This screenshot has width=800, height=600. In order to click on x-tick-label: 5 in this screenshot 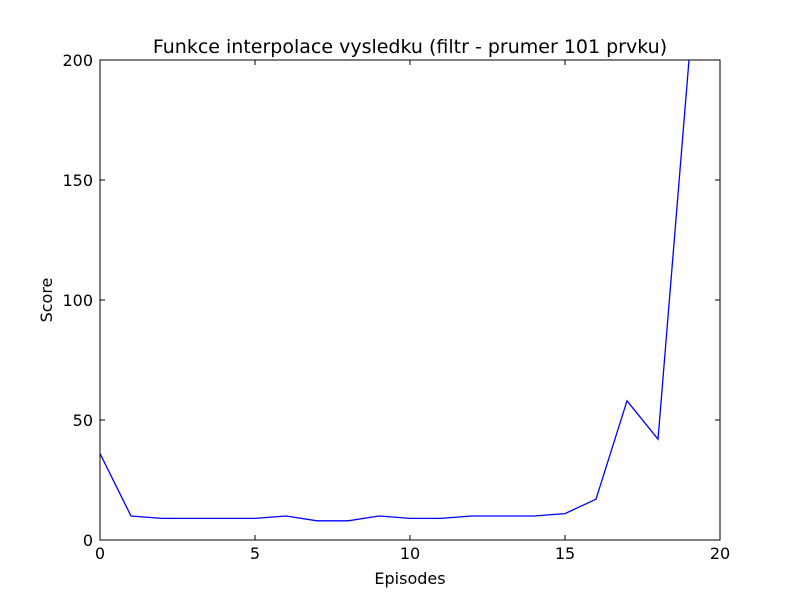, I will do `click(255, 553)`.